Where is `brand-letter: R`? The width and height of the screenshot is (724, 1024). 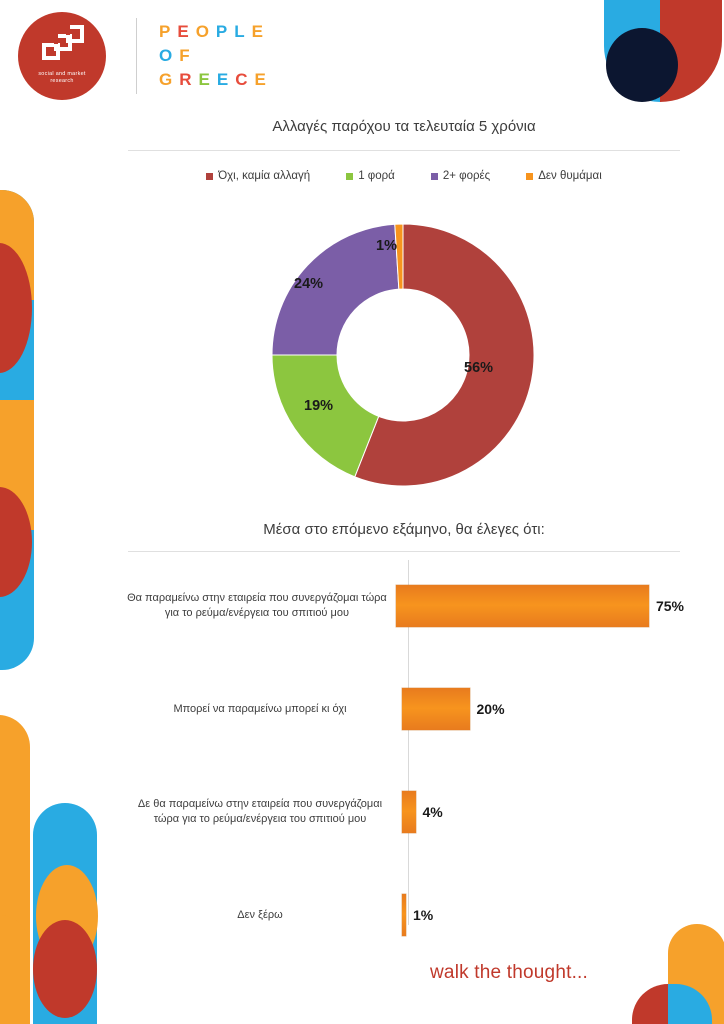
brand-letter: R is located at coordinates (189, 79).